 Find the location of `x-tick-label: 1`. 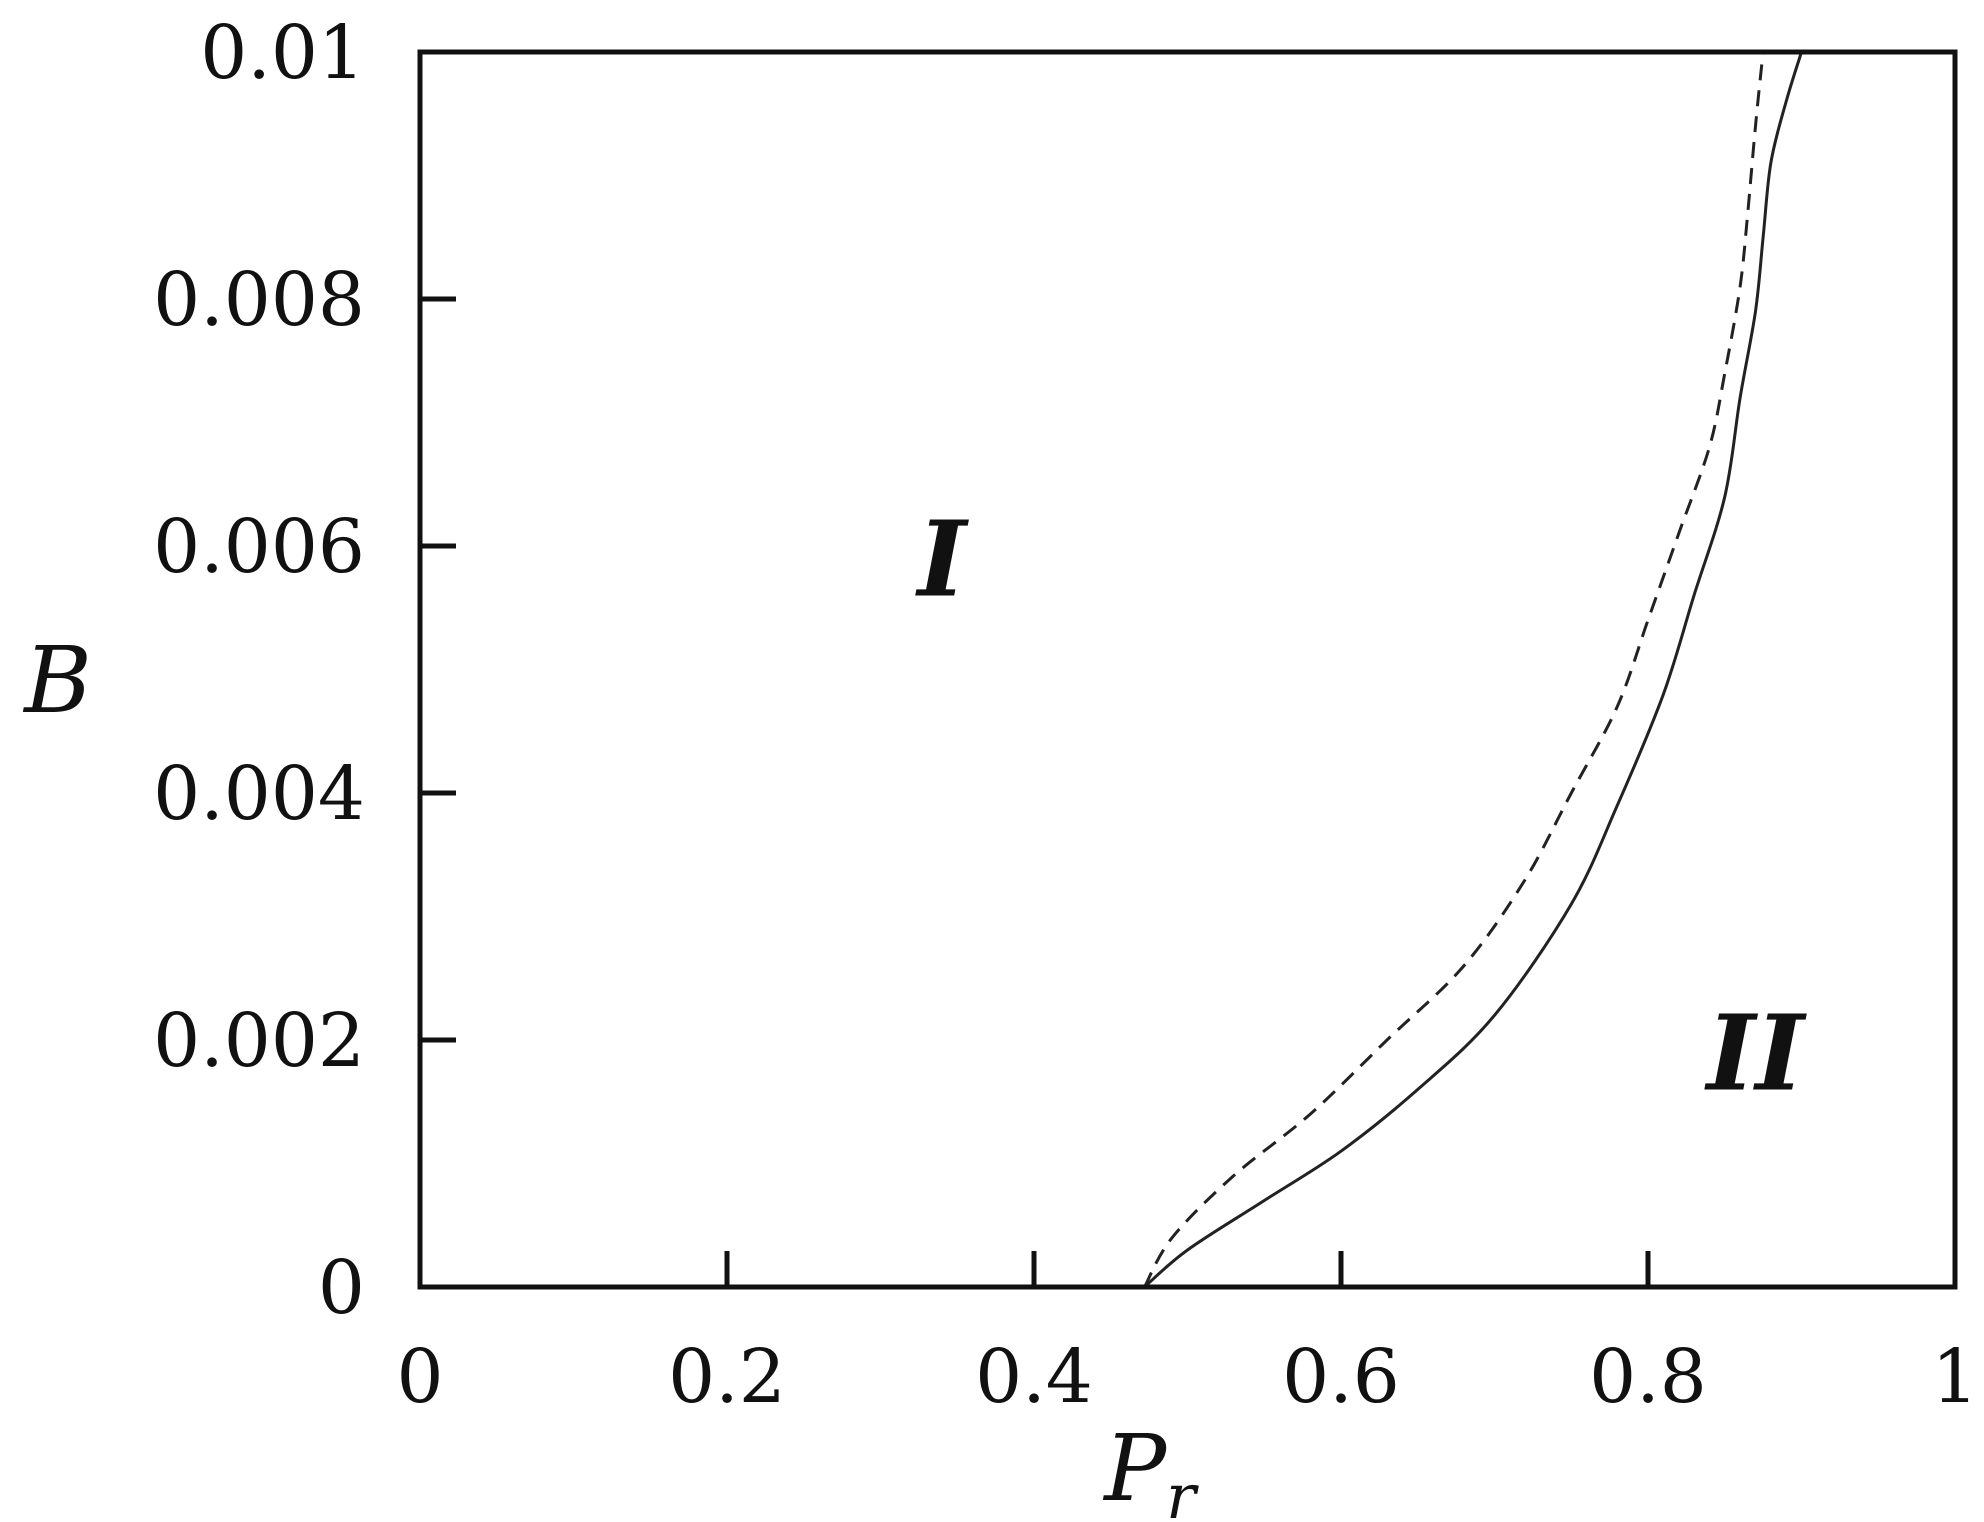

x-tick-label: 1 is located at coordinates (1954, 1377).